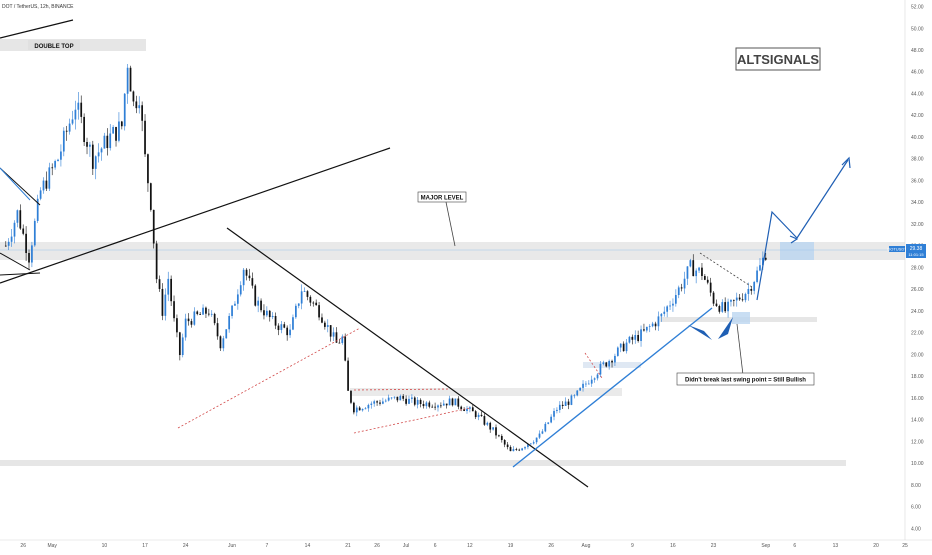 The width and height of the screenshot is (932, 555). I want to click on major-level-label: MAJOR LEVEL, so click(442, 199).